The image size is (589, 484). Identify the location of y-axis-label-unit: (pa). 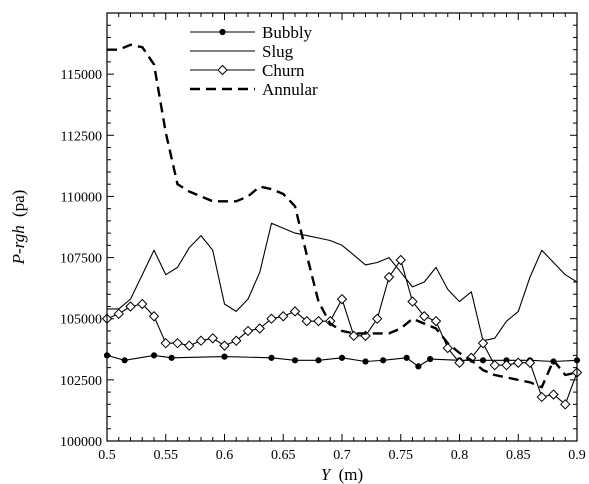
(18, 203).